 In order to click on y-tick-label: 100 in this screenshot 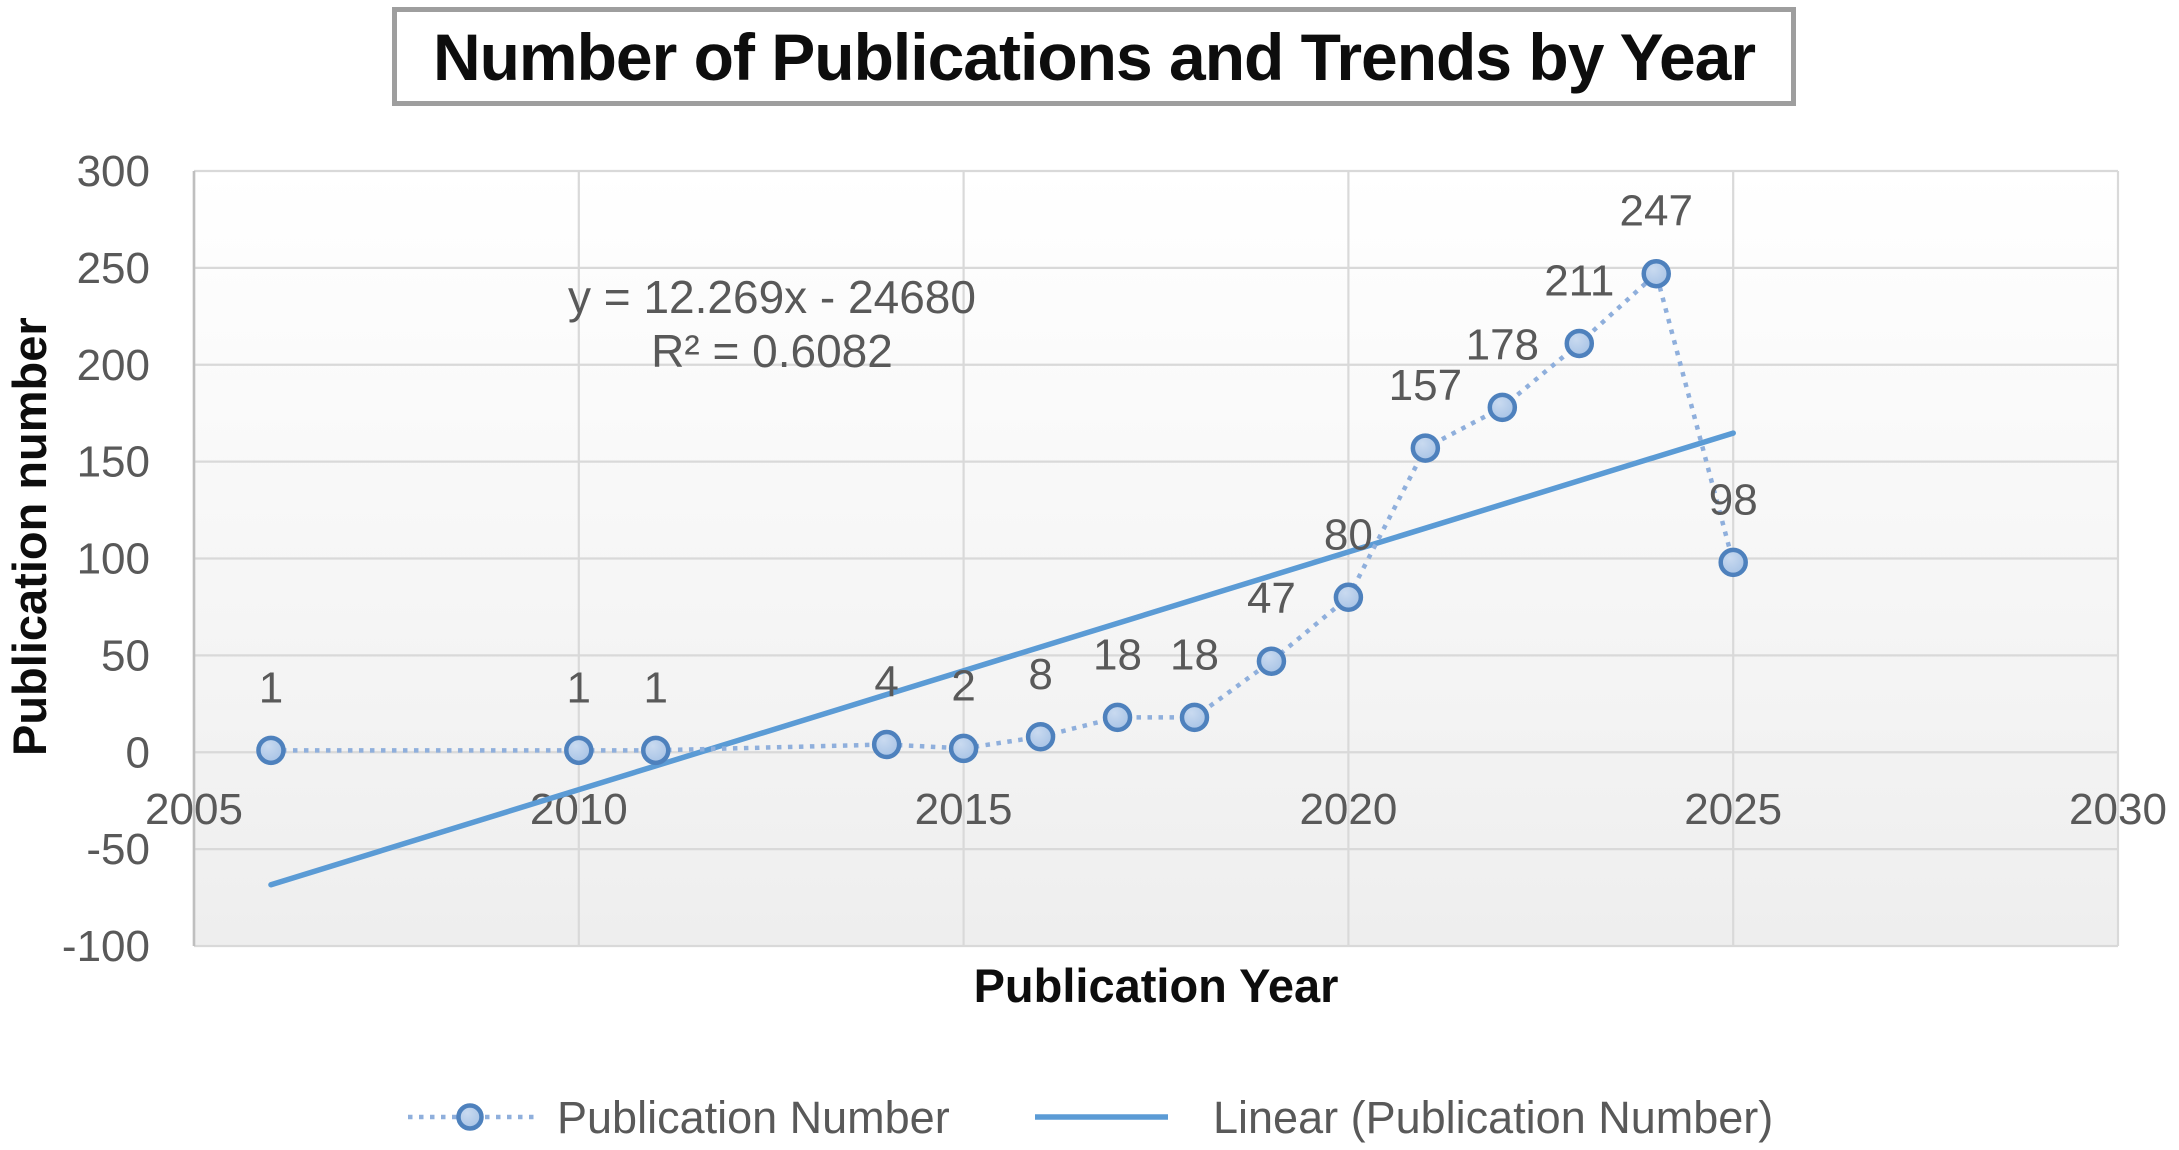, I will do `click(113, 559)`.